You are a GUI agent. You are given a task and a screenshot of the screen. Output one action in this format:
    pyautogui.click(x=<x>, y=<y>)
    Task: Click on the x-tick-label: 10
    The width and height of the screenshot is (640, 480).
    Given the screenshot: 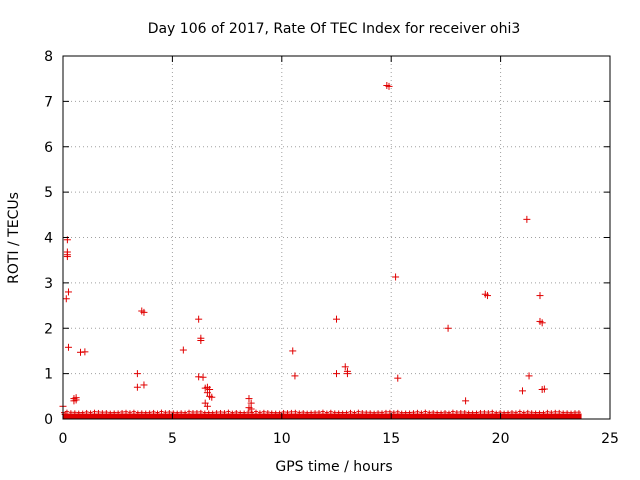 What is the action you would take?
    pyautogui.click(x=282, y=439)
    